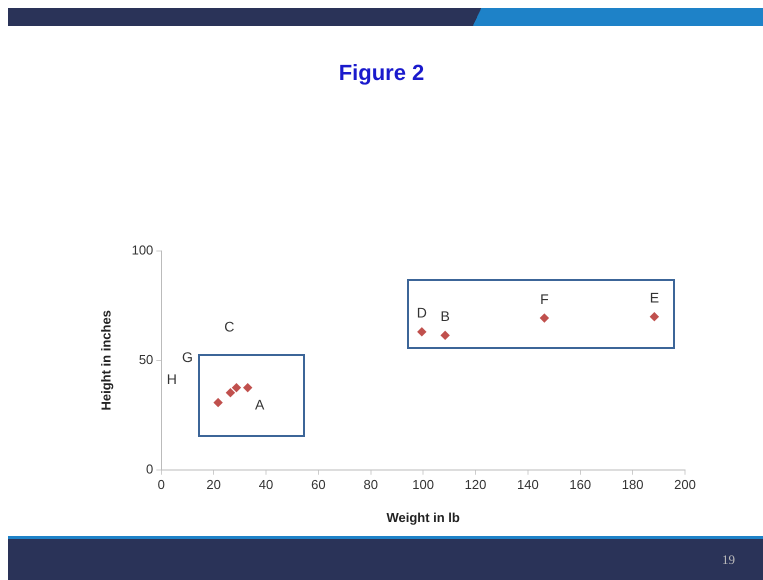  I want to click on x-tick-label: 40, so click(266, 484).